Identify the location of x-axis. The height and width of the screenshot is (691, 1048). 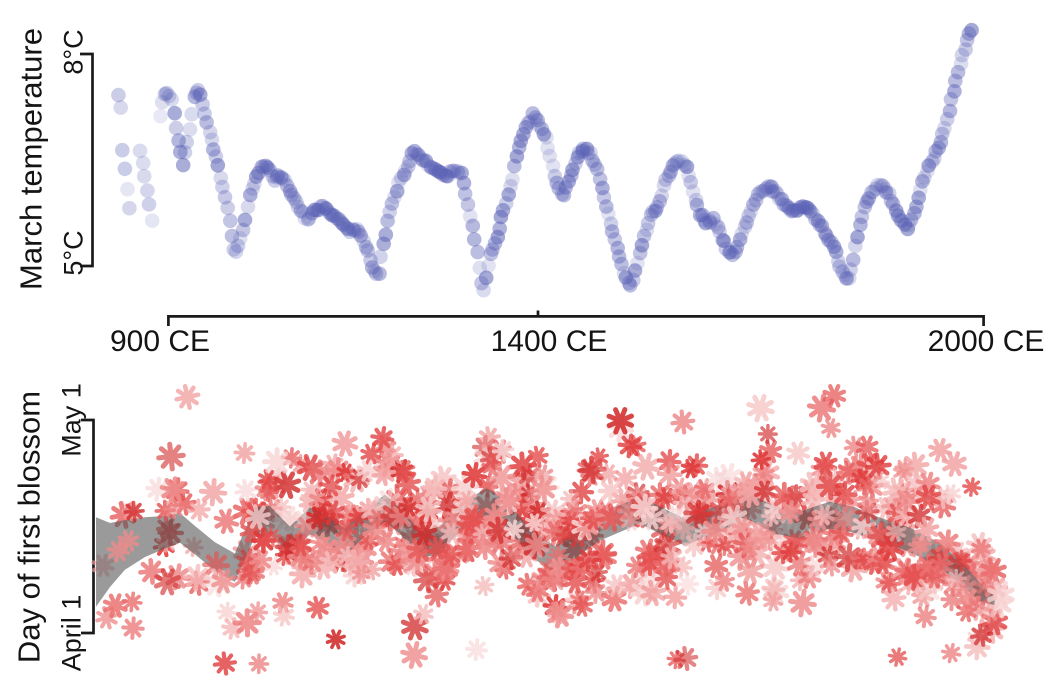
(576, 320).